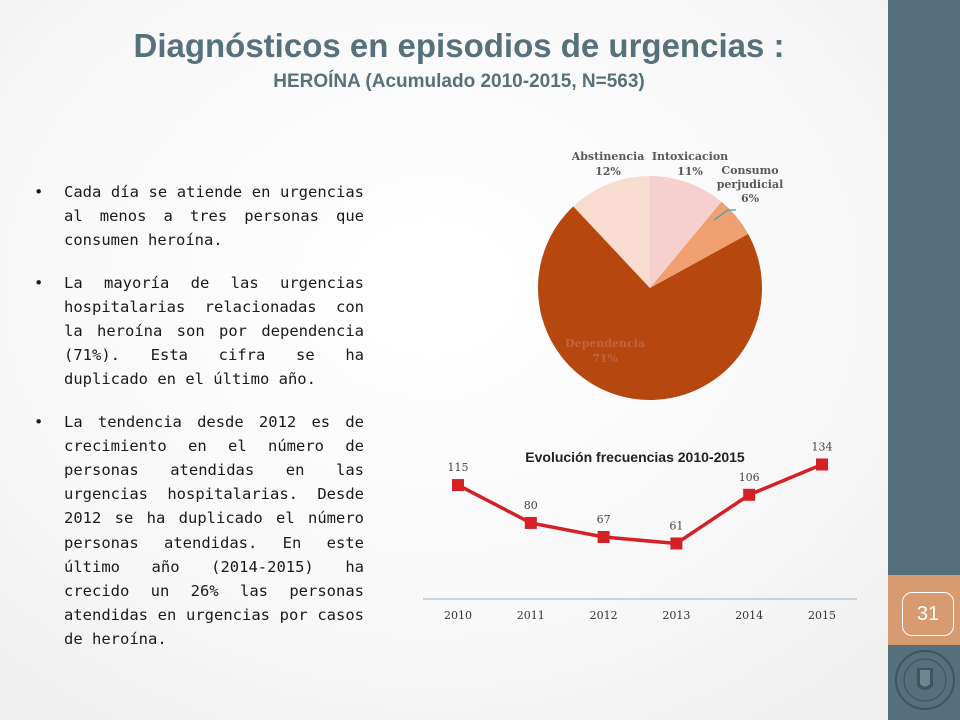 The image size is (960, 720). Describe the element at coordinates (531, 615) in the screenshot. I see `x-tick-label: 2011` at that location.